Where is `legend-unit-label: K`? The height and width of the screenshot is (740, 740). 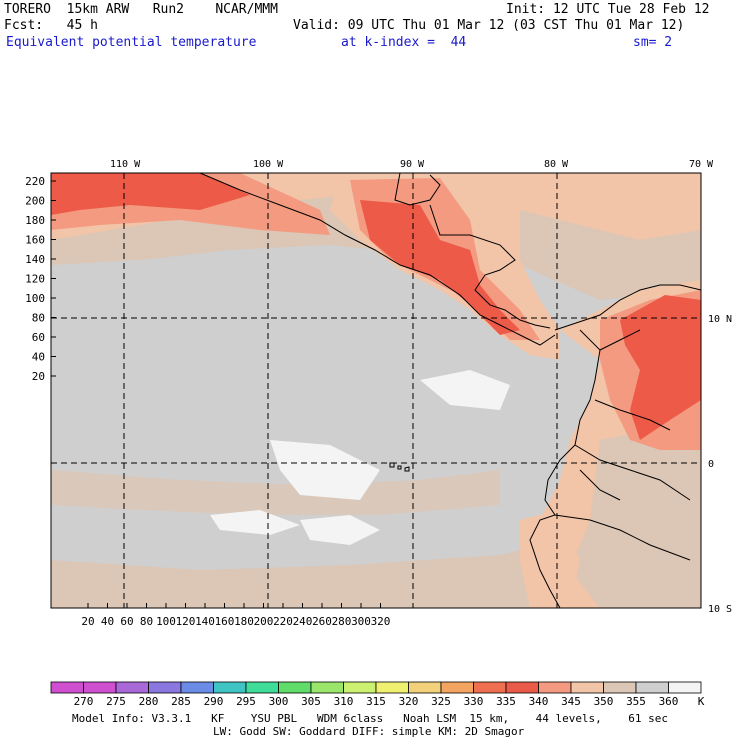
legend-unit-label: K is located at coordinates (701, 701).